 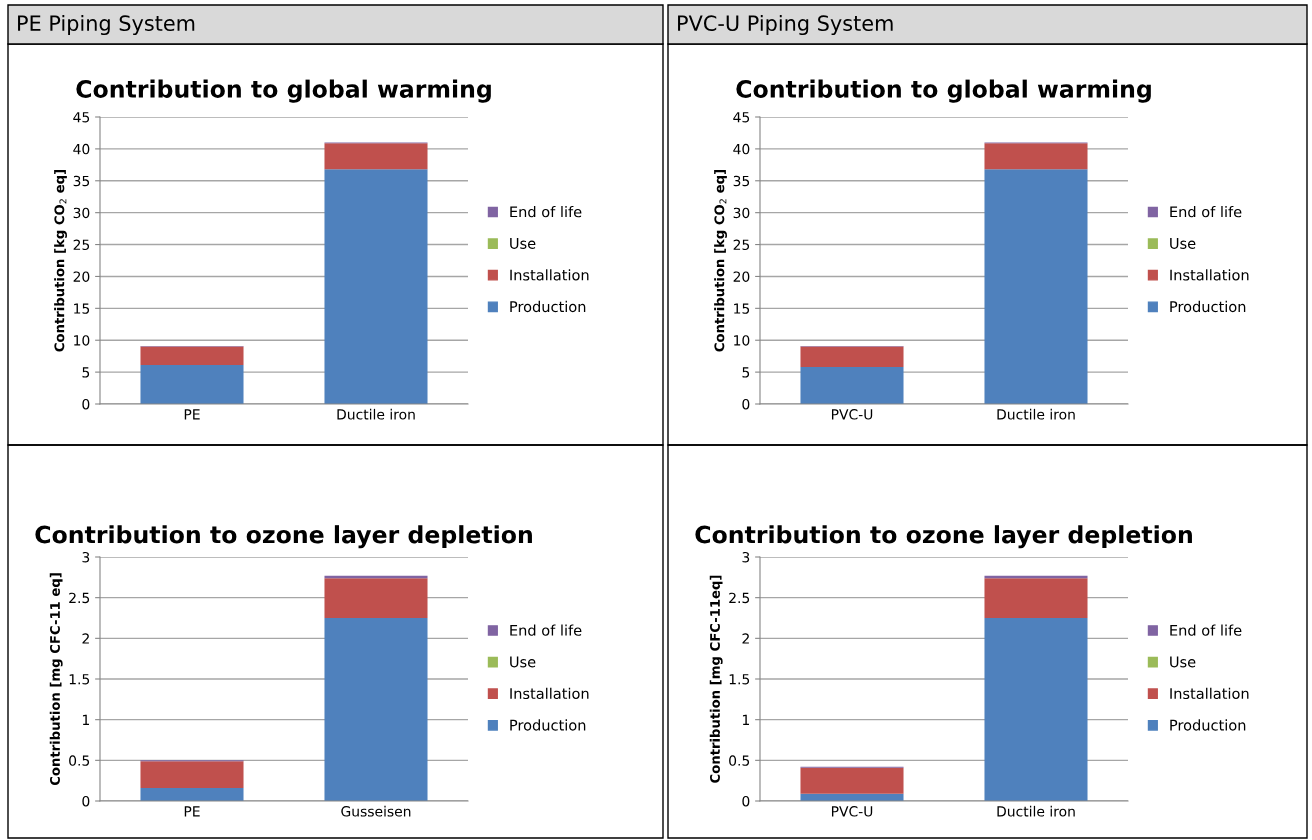 What do you see at coordinates (106, 25) in the screenshot?
I see `text: PE Piping System` at bounding box center [106, 25].